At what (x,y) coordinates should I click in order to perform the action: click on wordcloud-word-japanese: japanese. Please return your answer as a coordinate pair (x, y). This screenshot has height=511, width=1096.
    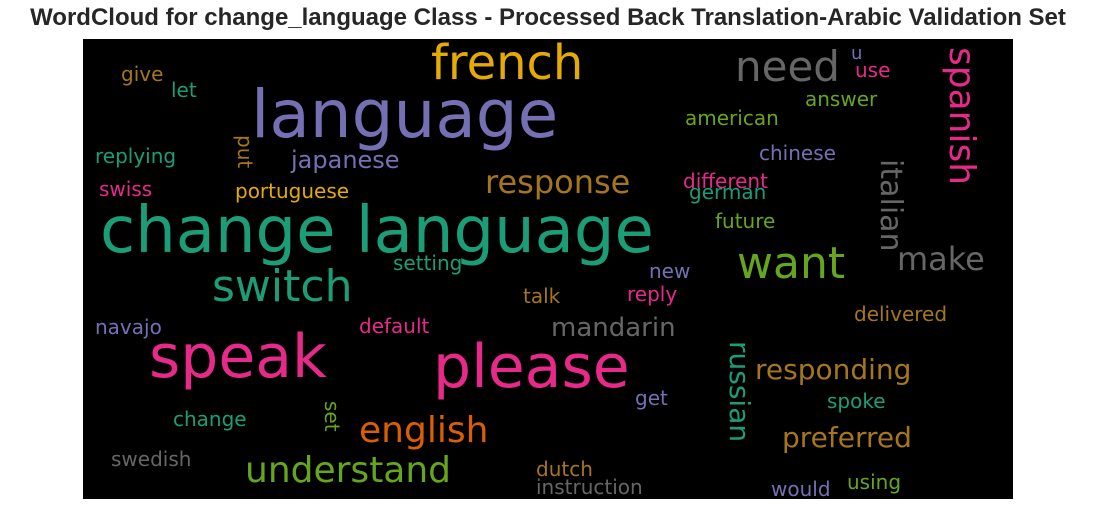
    Looking at the image, I should click on (345, 160).